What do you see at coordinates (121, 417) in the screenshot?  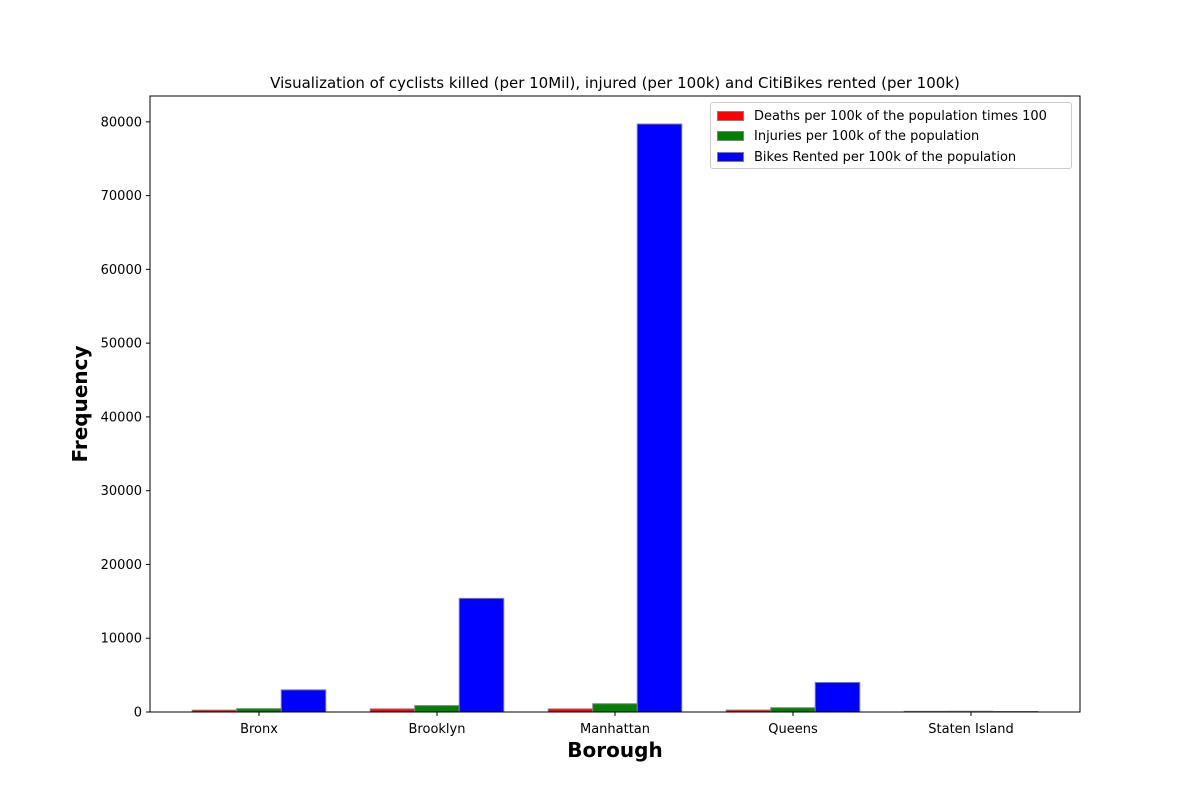 I see `y-tick-label: 40000` at bounding box center [121, 417].